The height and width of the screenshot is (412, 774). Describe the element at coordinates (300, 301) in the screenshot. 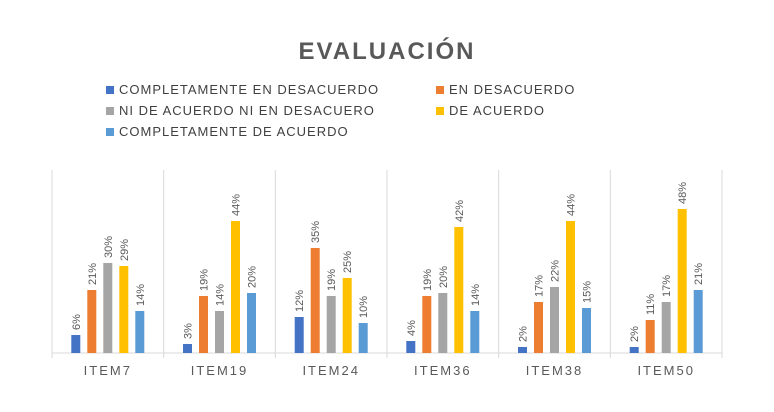

I see `data-label: 12%` at that location.